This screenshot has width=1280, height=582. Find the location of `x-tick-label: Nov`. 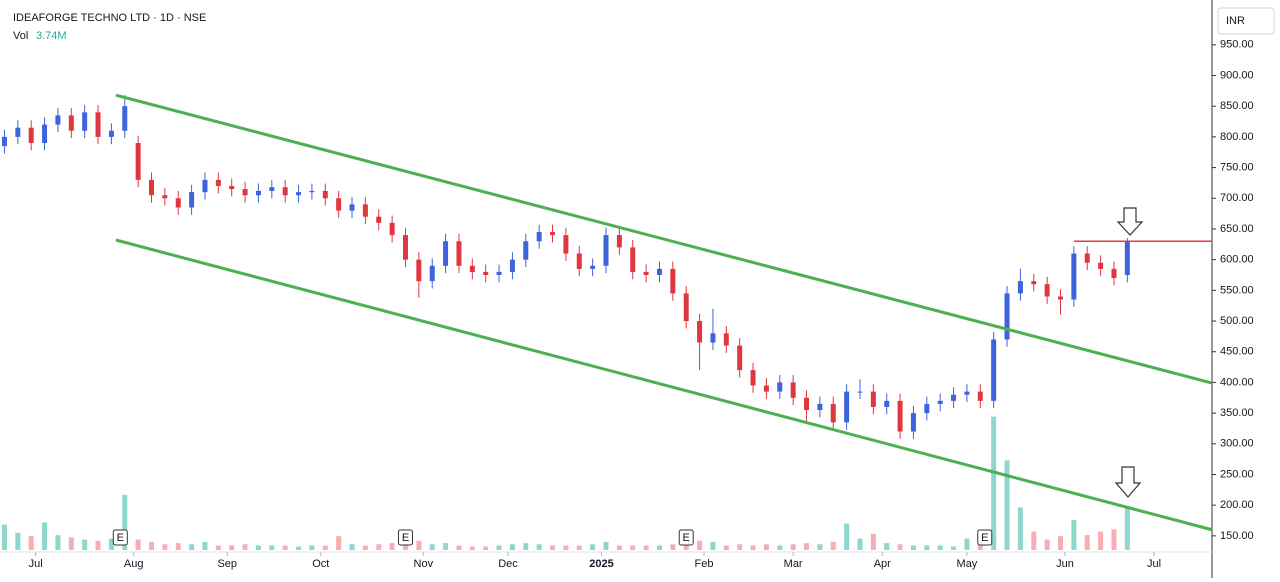

x-tick-label: Nov is located at coordinates (424, 564).